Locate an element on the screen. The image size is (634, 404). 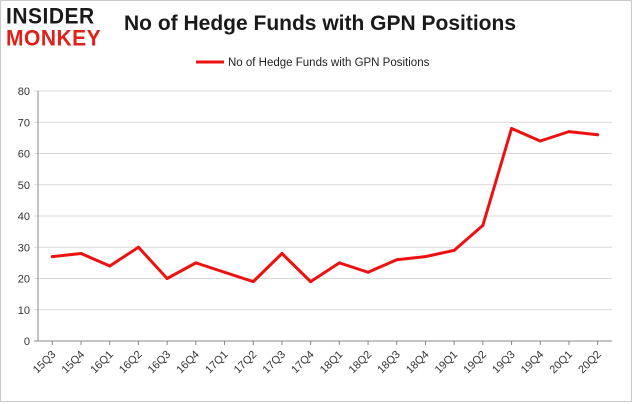
legend: No of Hedge Funds with GPN Positions is located at coordinates (313, 63).